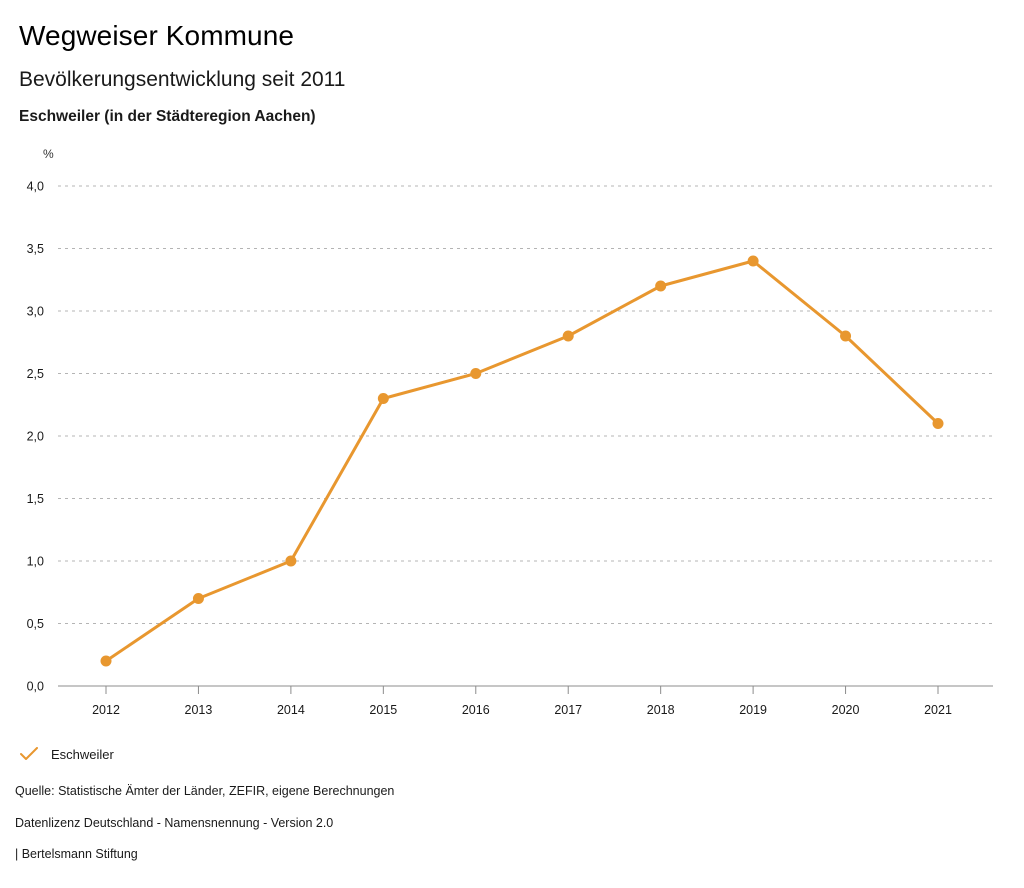 Image resolution: width=1024 pixels, height=888 pixels. I want to click on y-axis-tick-label: 2,5, so click(35, 374).